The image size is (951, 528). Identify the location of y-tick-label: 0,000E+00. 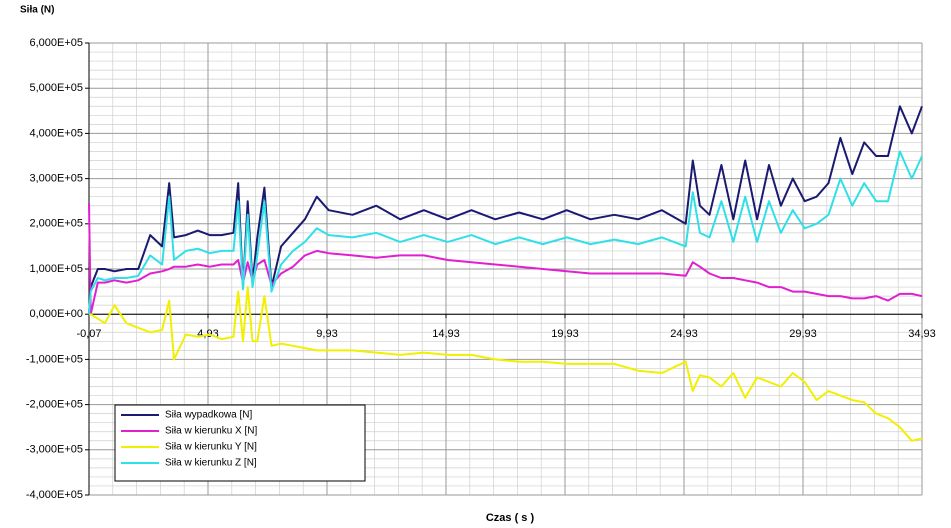
(56, 314).